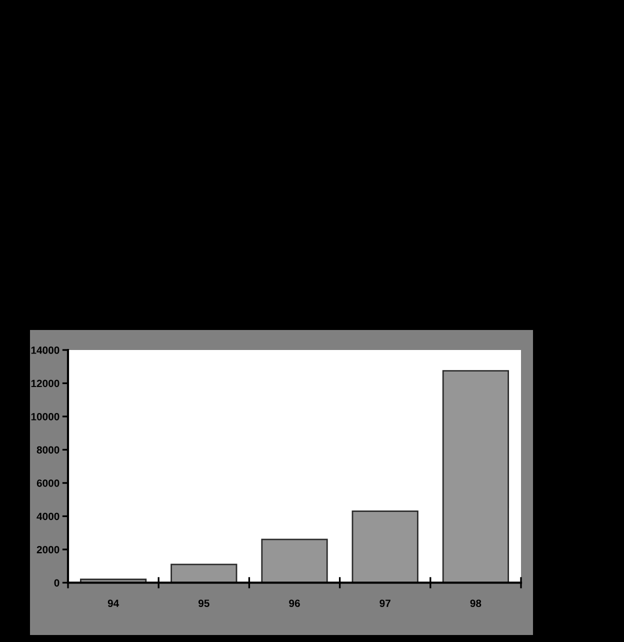 This screenshot has width=624, height=642. What do you see at coordinates (48, 483) in the screenshot?
I see `y-tick-label: 6000` at bounding box center [48, 483].